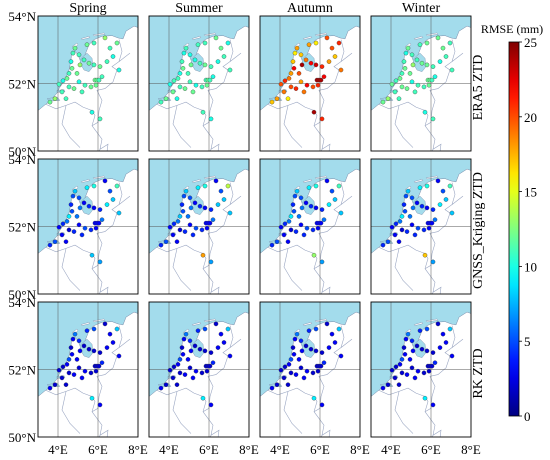  What do you see at coordinates (530, 266) in the screenshot?
I see `colorbar-tick-label: 10` at bounding box center [530, 266].